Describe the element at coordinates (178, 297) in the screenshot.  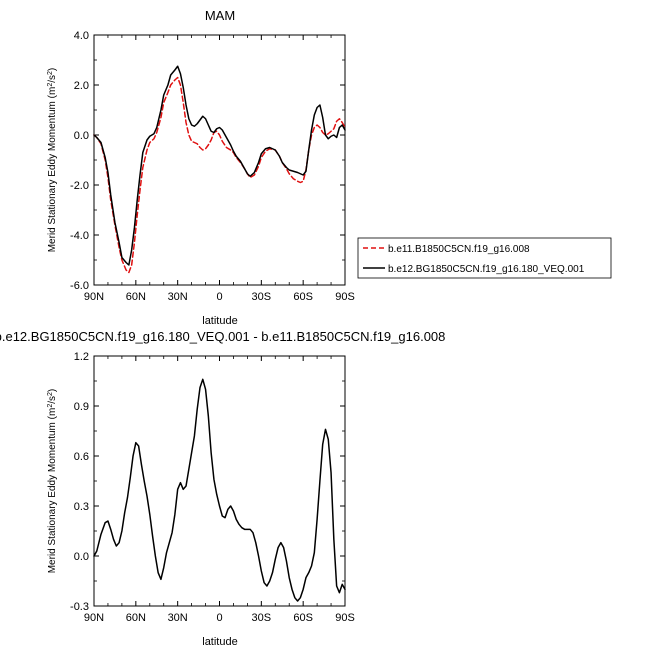
I see `top-x-tick-label: 30N` at that location.